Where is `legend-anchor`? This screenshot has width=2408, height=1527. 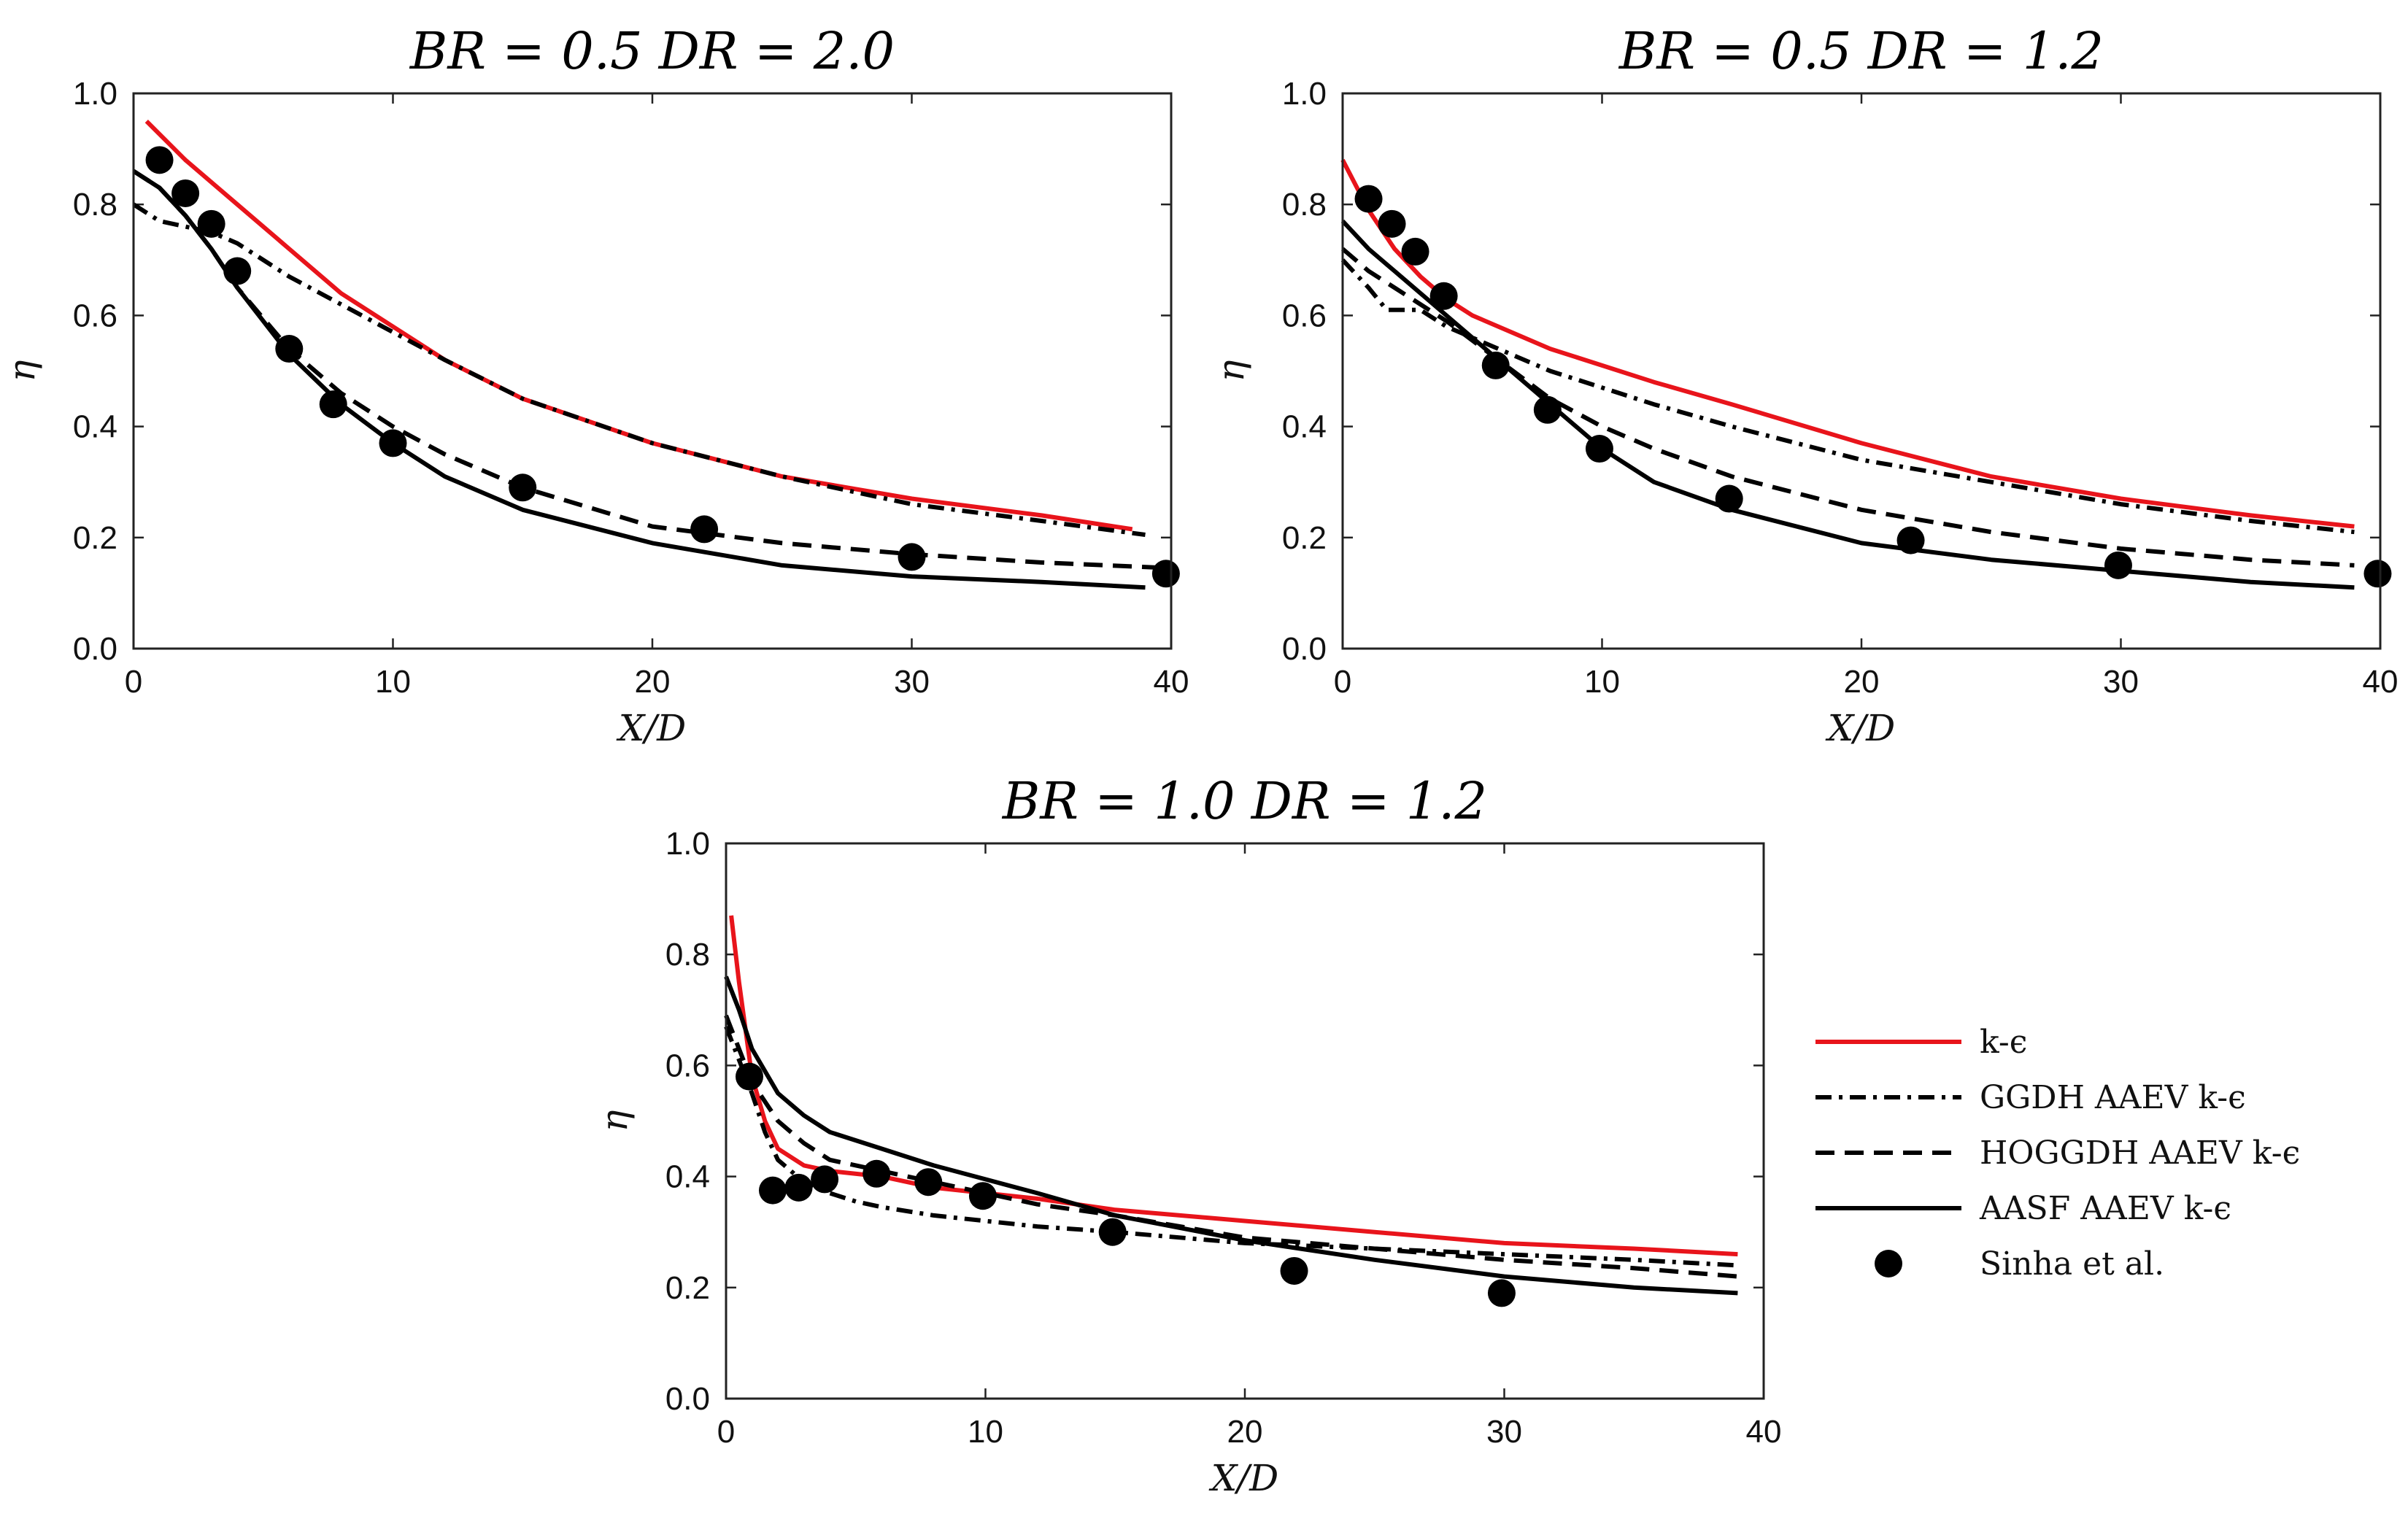 legend-anchor is located at coordinates (1807, 1019).